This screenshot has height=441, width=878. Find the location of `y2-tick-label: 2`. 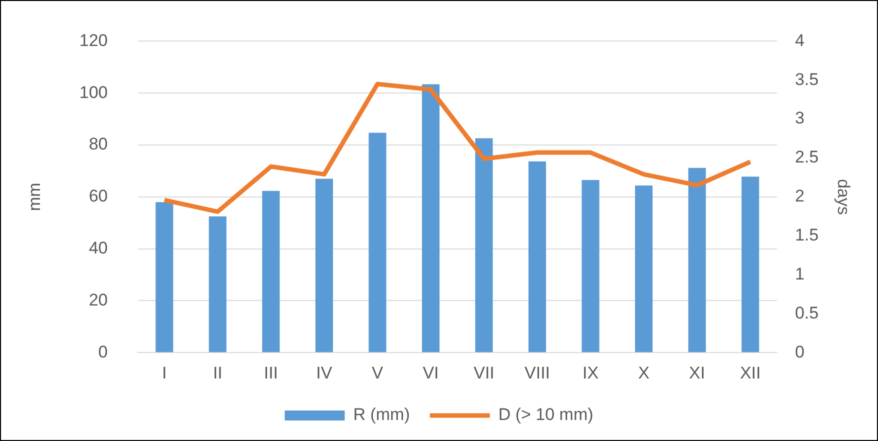

y2-tick-label: 2 is located at coordinates (799, 196).